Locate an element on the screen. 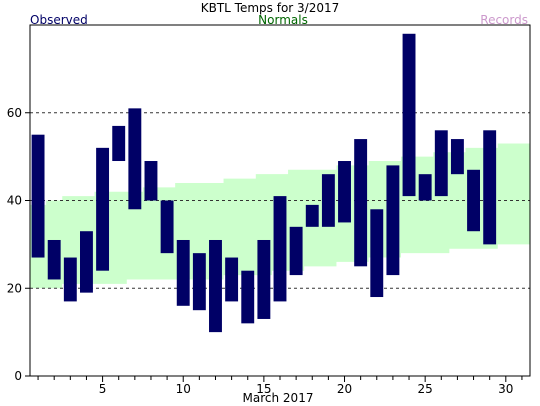 This screenshot has width=540, height=406. x-tick-label-15: 15 is located at coordinates (263, 389).